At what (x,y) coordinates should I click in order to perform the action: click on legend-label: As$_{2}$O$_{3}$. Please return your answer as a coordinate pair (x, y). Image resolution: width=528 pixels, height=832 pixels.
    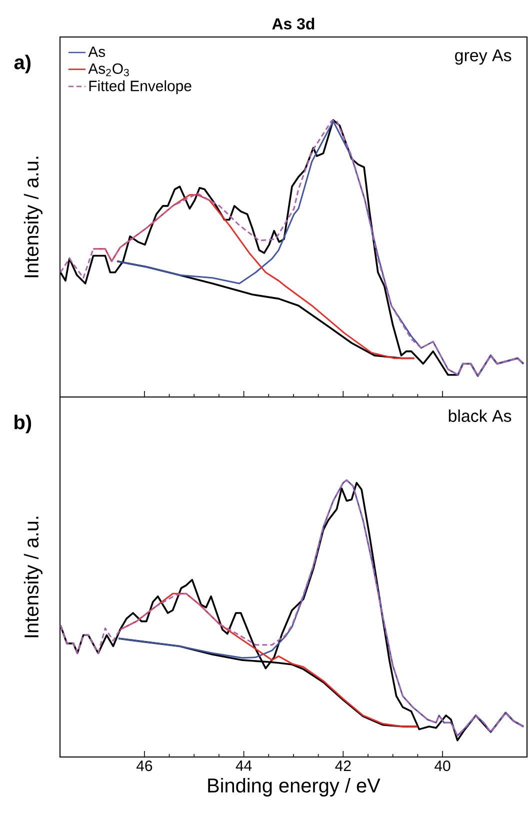
    Looking at the image, I should click on (108, 69).